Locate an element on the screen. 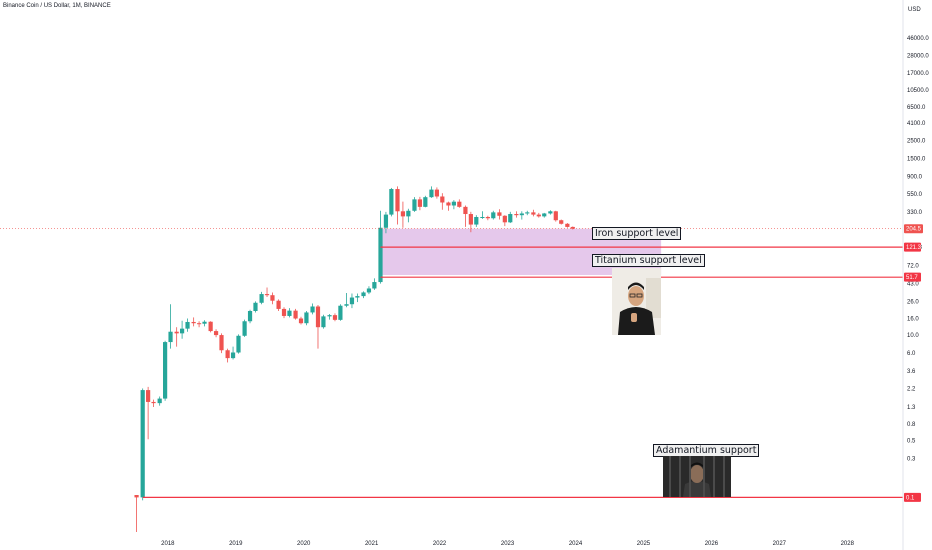 The height and width of the screenshot is (550, 932). x-tick-label: 2028 is located at coordinates (848, 544).